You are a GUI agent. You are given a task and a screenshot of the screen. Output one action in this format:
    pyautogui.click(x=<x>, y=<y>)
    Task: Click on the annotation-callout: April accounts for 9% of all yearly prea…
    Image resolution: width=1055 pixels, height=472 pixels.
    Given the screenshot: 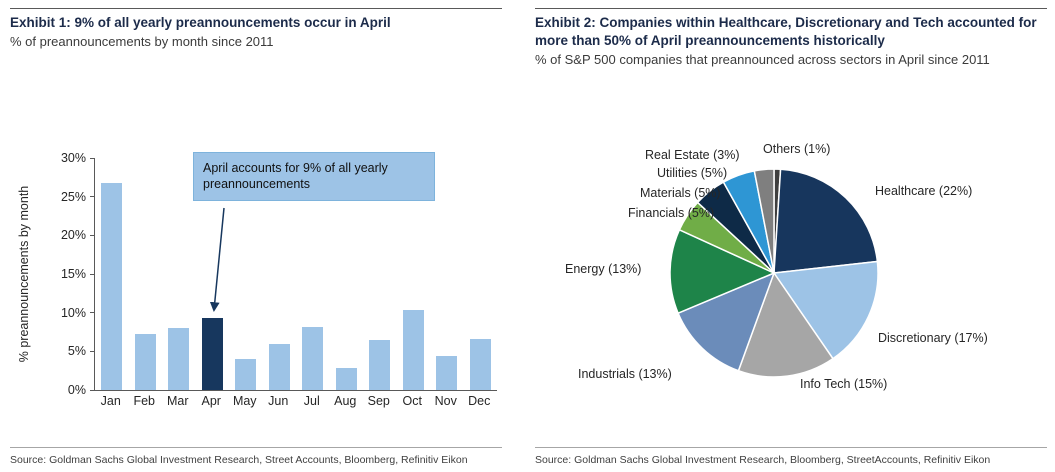 What is the action you would take?
    pyautogui.click(x=314, y=176)
    